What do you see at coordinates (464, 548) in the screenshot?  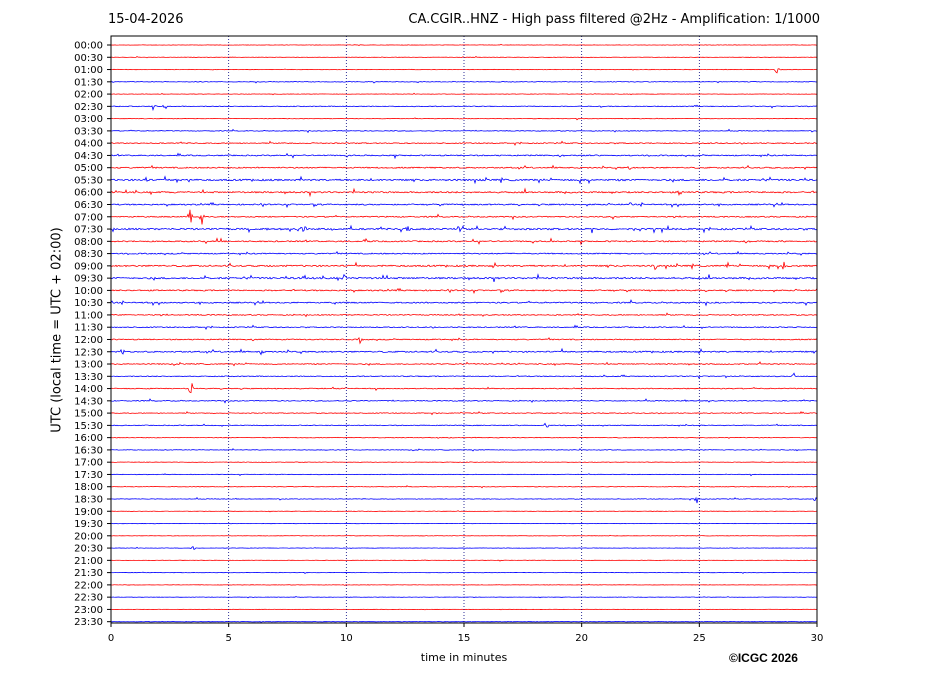 I see `trace-2030` at bounding box center [464, 548].